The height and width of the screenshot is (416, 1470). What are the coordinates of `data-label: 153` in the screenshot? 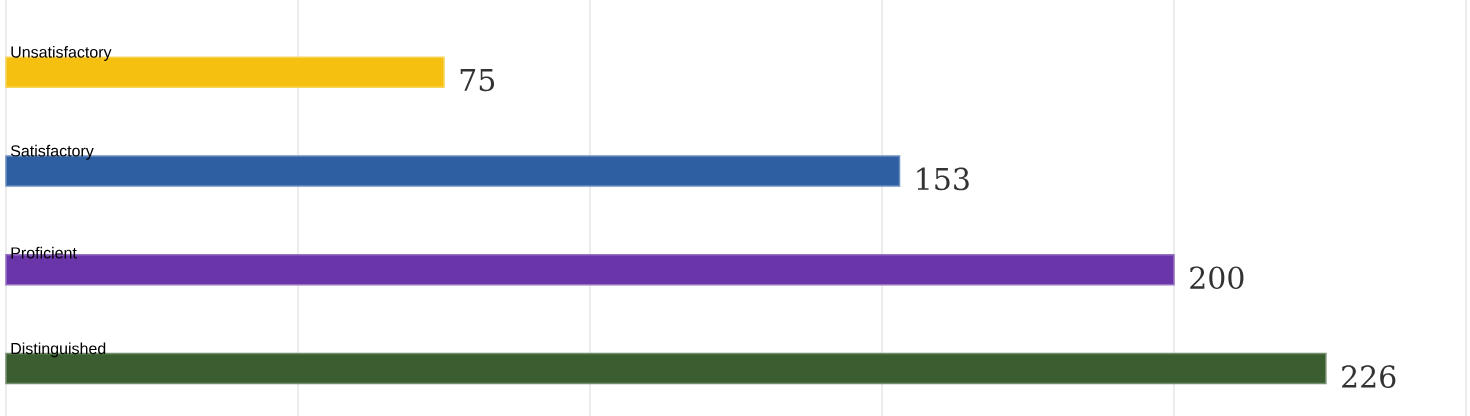 It's located at (943, 179).